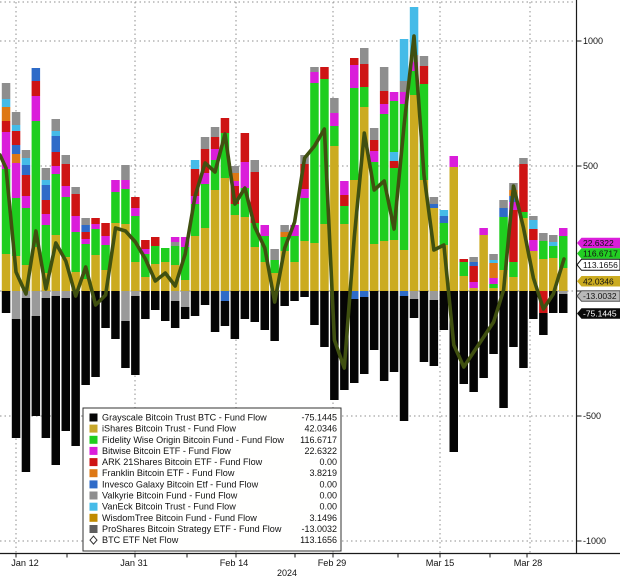  I want to click on svg-text:WisdomTree Bitcoin Fund - Fund: WisdomTree Bitcoin Fund - Fund Flow, so click(179, 518).